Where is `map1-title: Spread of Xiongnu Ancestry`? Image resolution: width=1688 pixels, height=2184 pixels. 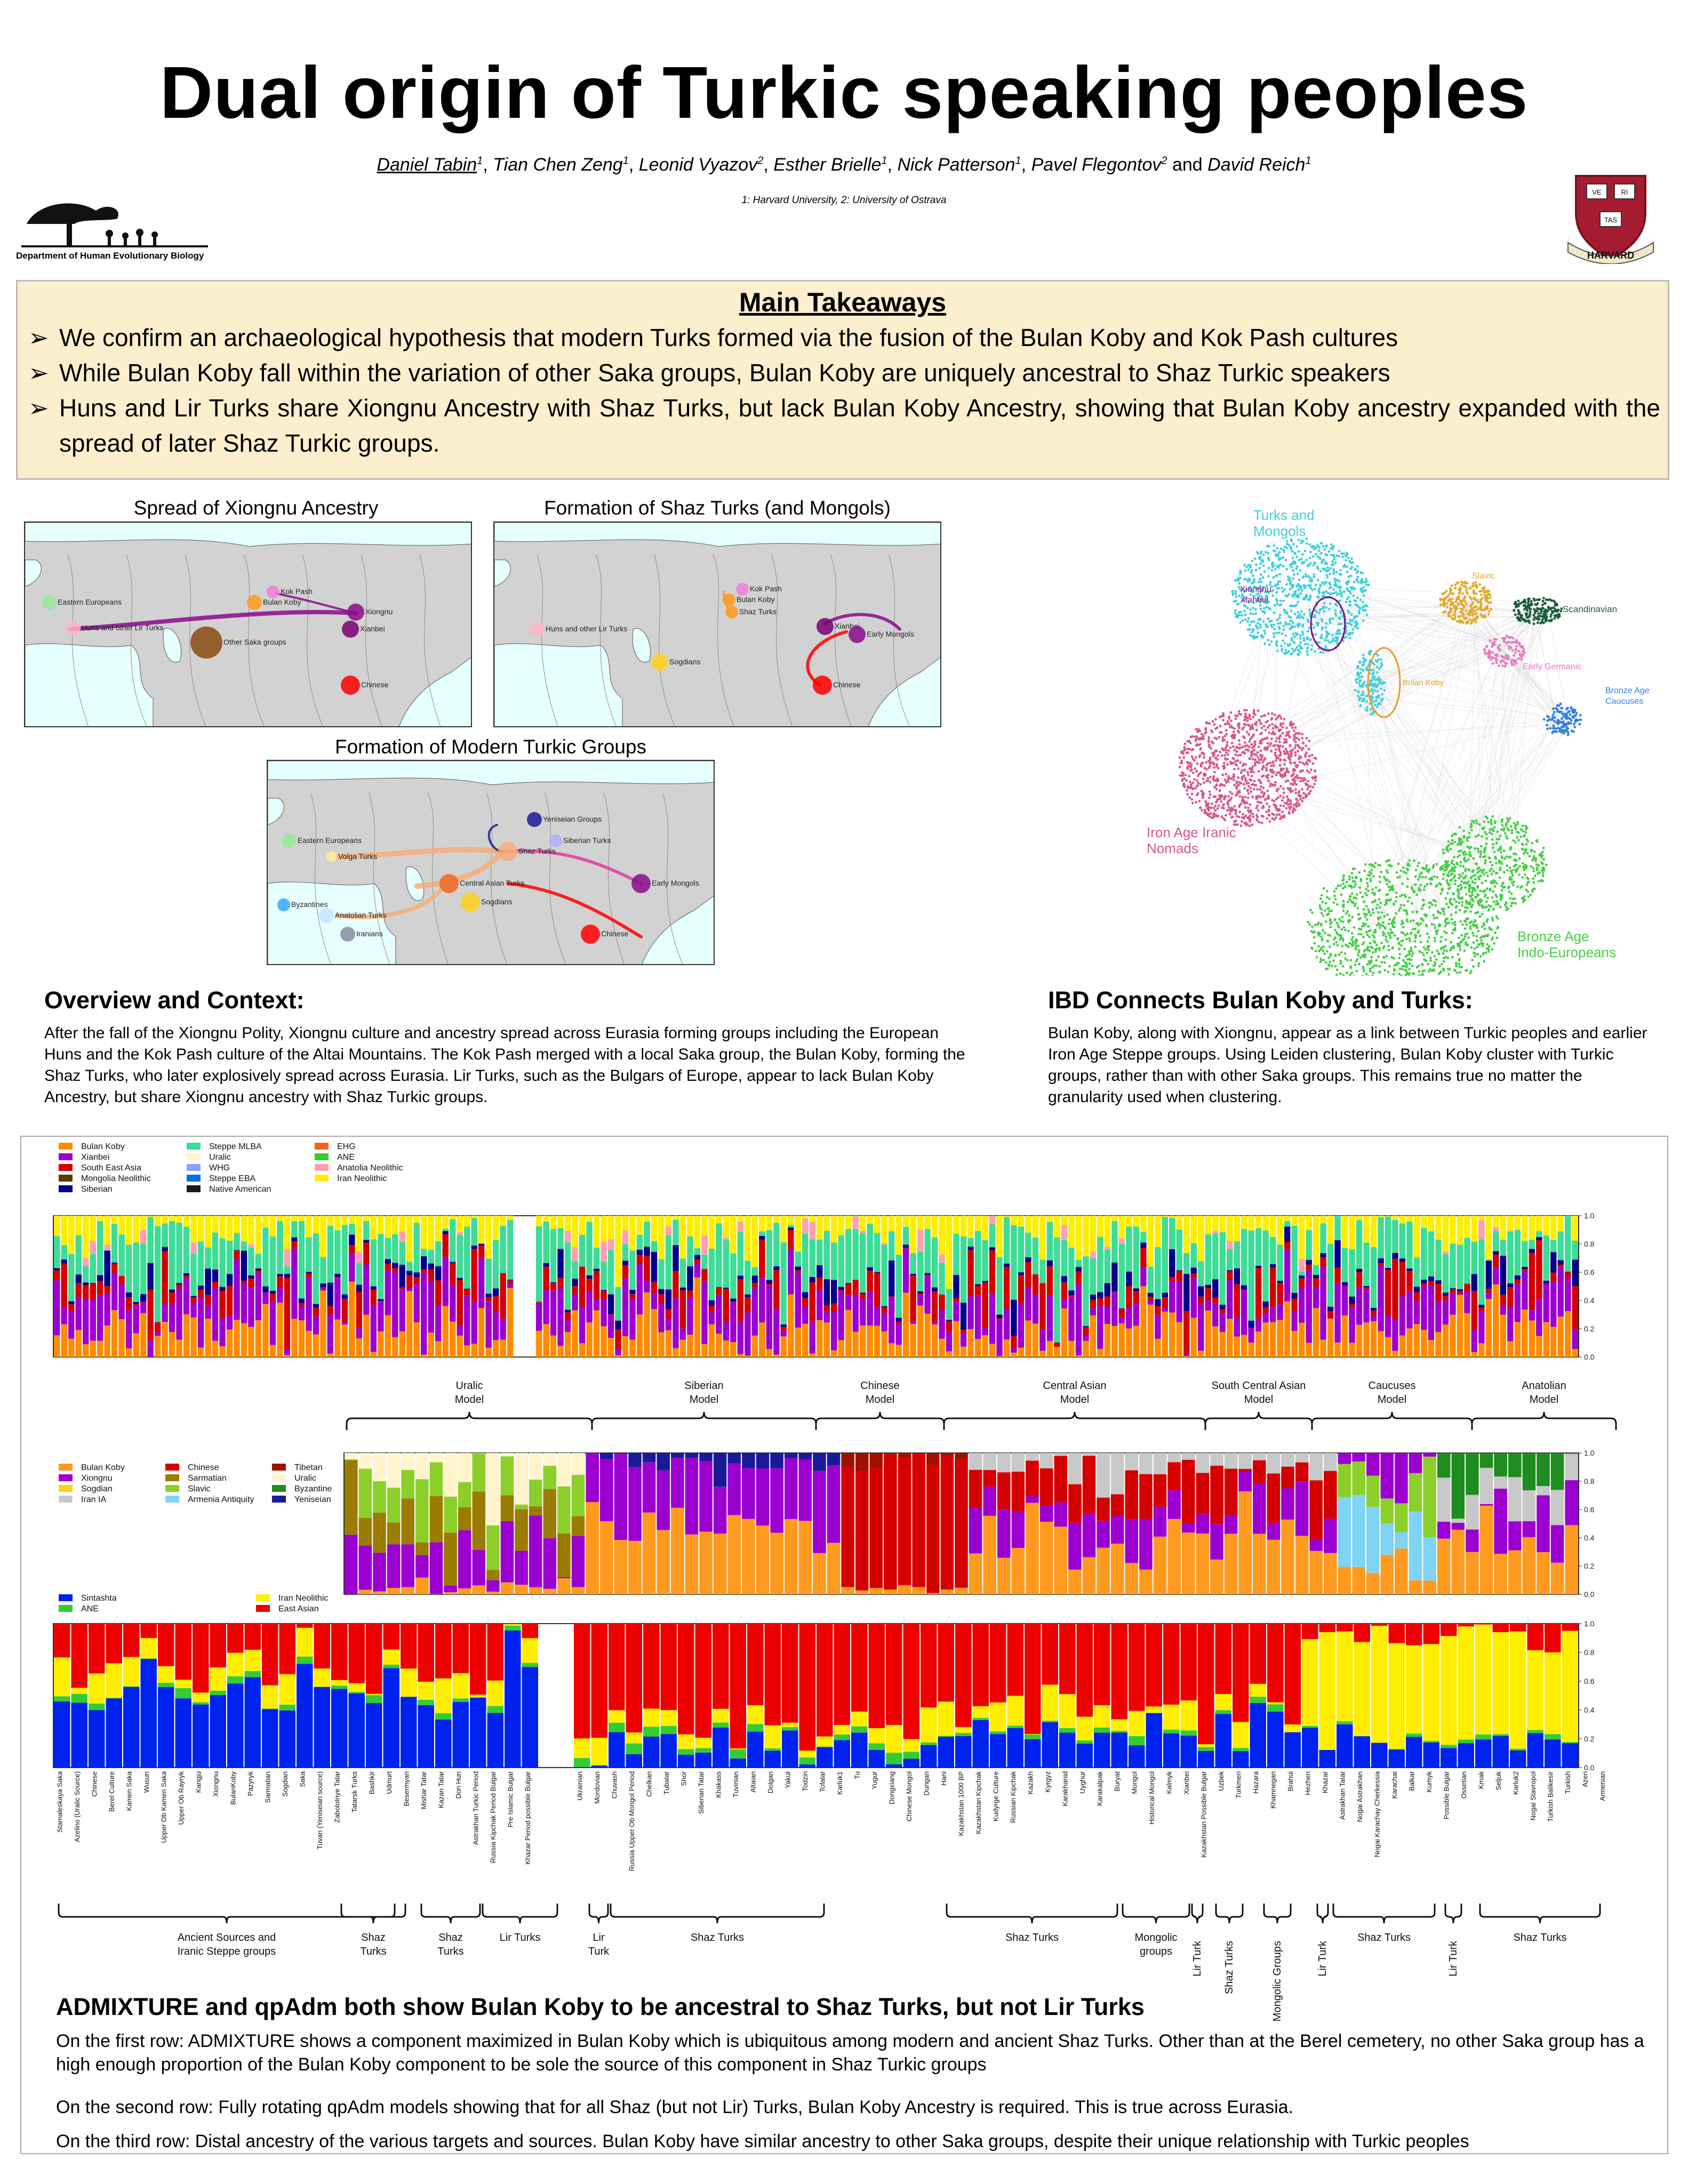
map1-title: Spread of Xiongnu Ancestry is located at coordinates (256, 508).